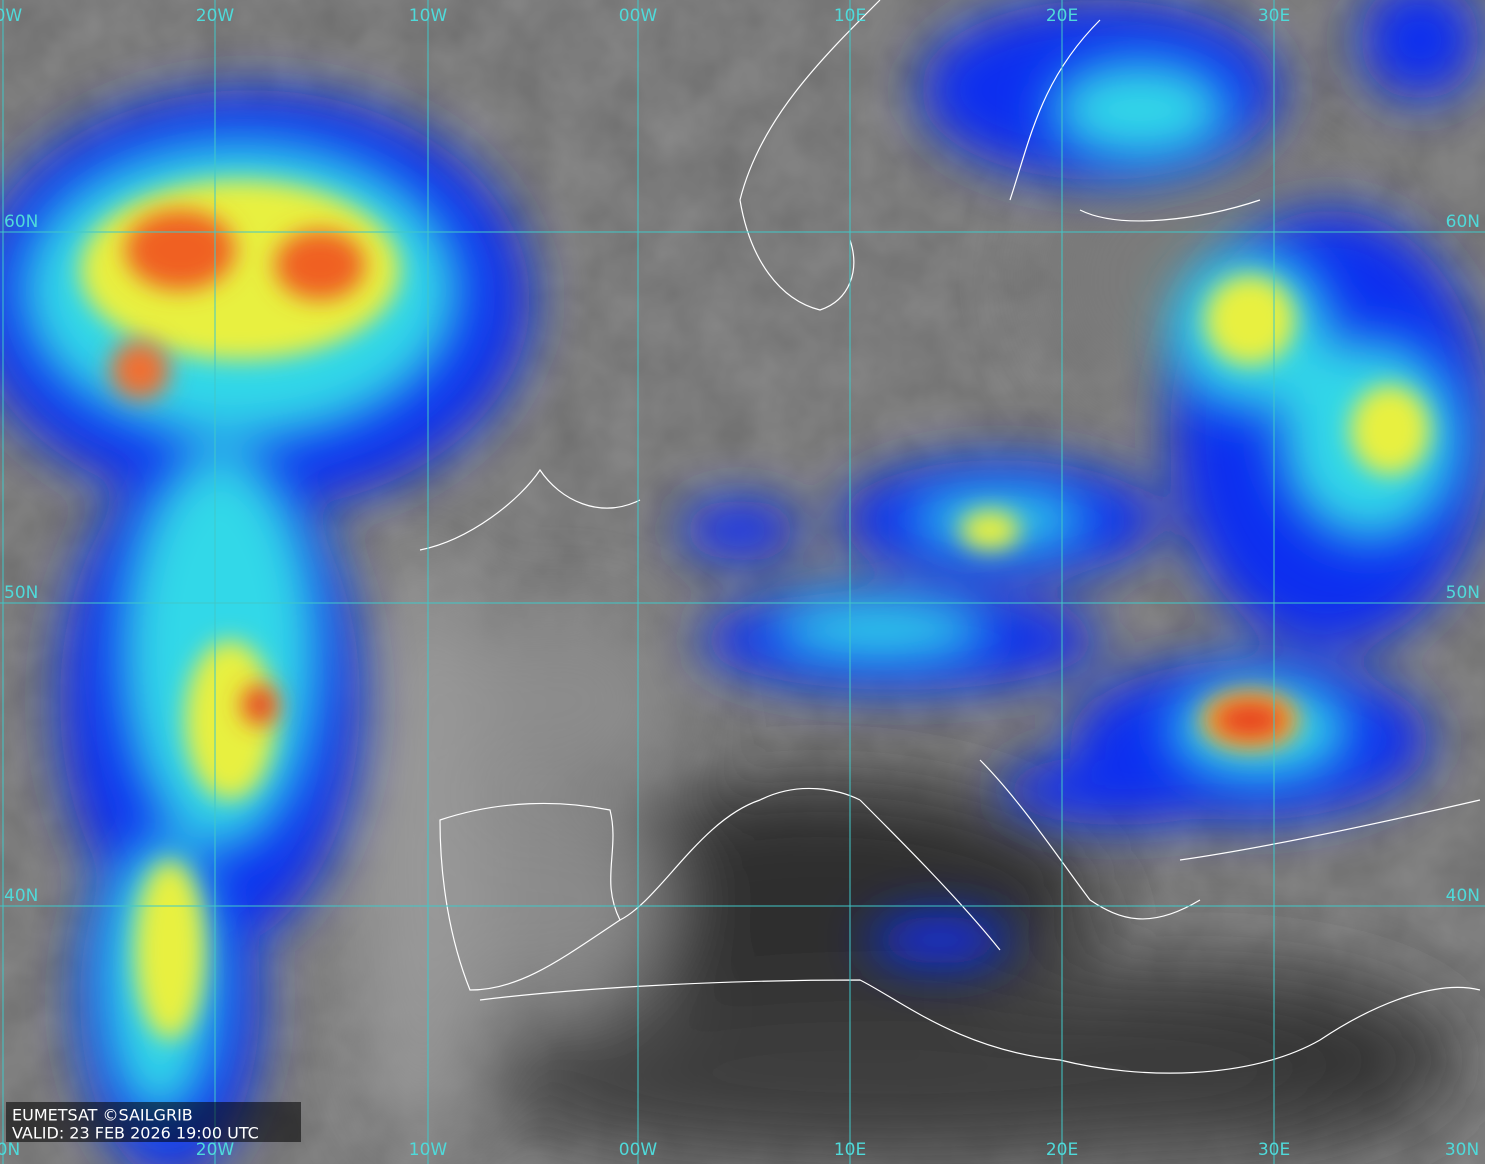 The width and height of the screenshot is (1485, 1164). I want to click on bottom-label: 30E, so click(1274, 1150).